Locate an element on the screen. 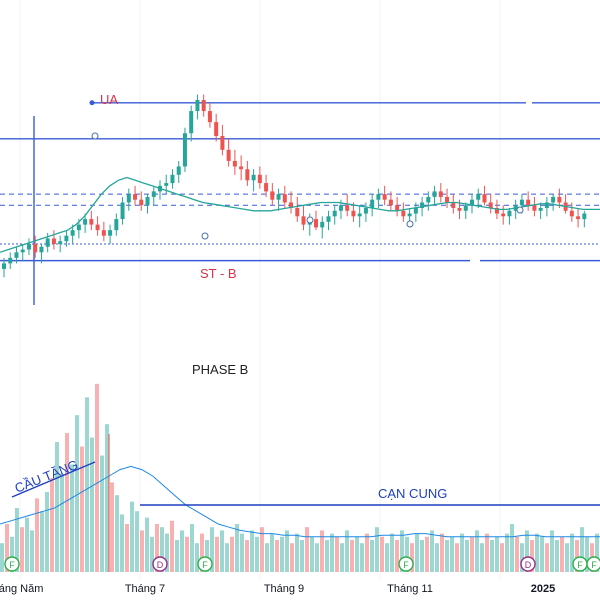 Image resolution: width=600 pixels, height=600 pixels. x-tick-label: Tháng 11 is located at coordinates (410, 589).